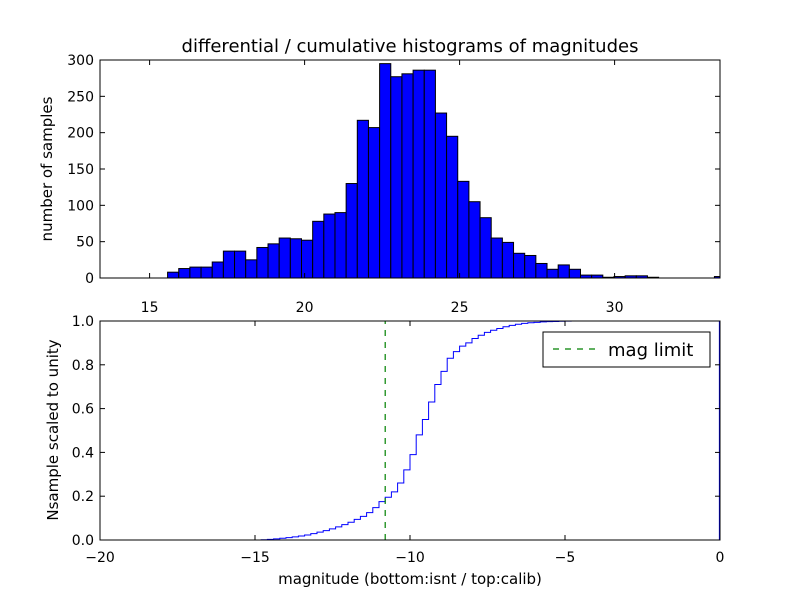 Image resolution: width=800 pixels, height=600 pixels. What do you see at coordinates (565, 558) in the screenshot?
I see `x-tick-label: −5` at bounding box center [565, 558].